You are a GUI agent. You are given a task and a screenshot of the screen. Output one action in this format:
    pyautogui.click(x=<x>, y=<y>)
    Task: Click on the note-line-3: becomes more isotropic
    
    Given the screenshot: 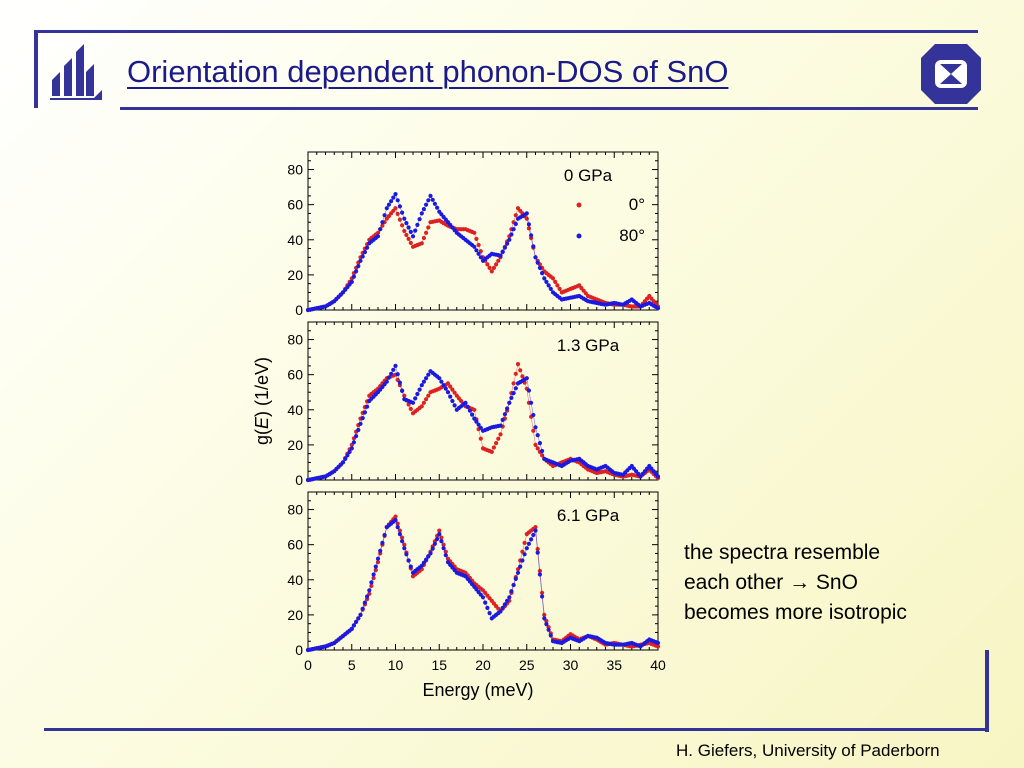 What is the action you would take?
    pyautogui.click(x=795, y=612)
    